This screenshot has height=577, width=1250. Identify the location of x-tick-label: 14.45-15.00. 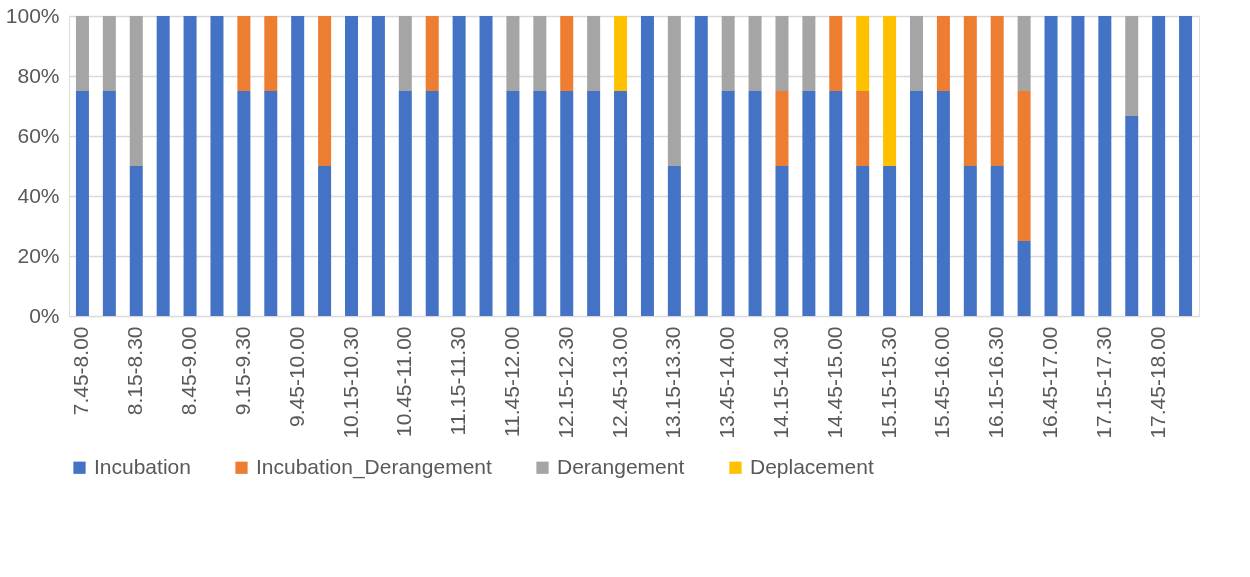
(834, 382).